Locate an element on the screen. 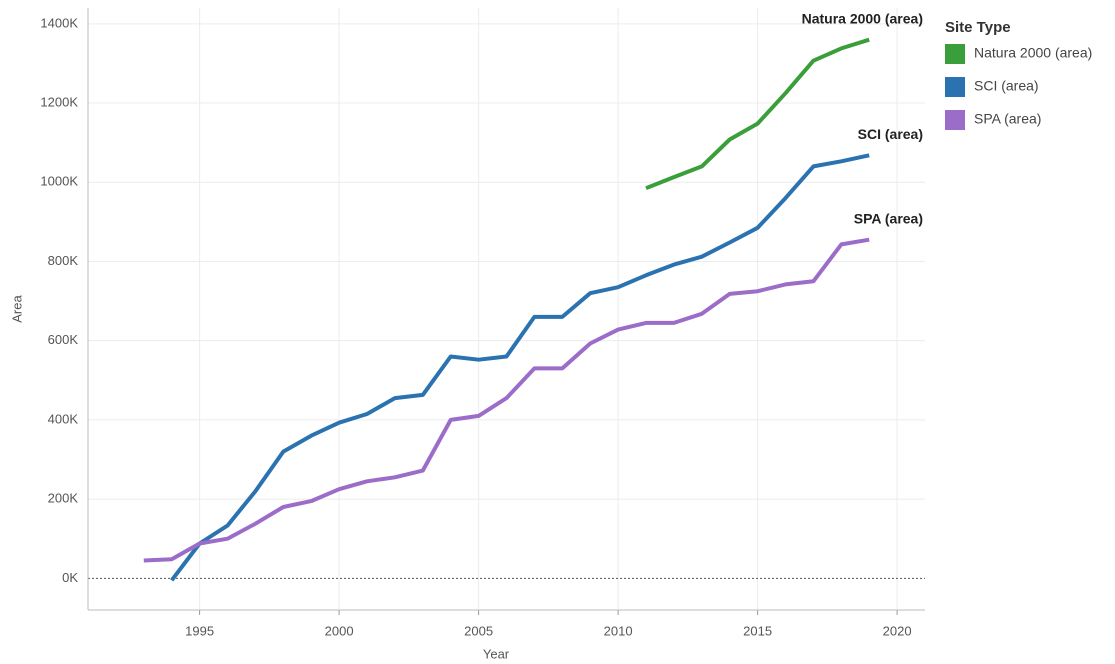  x-tick-label: 2020 is located at coordinates (897, 630).